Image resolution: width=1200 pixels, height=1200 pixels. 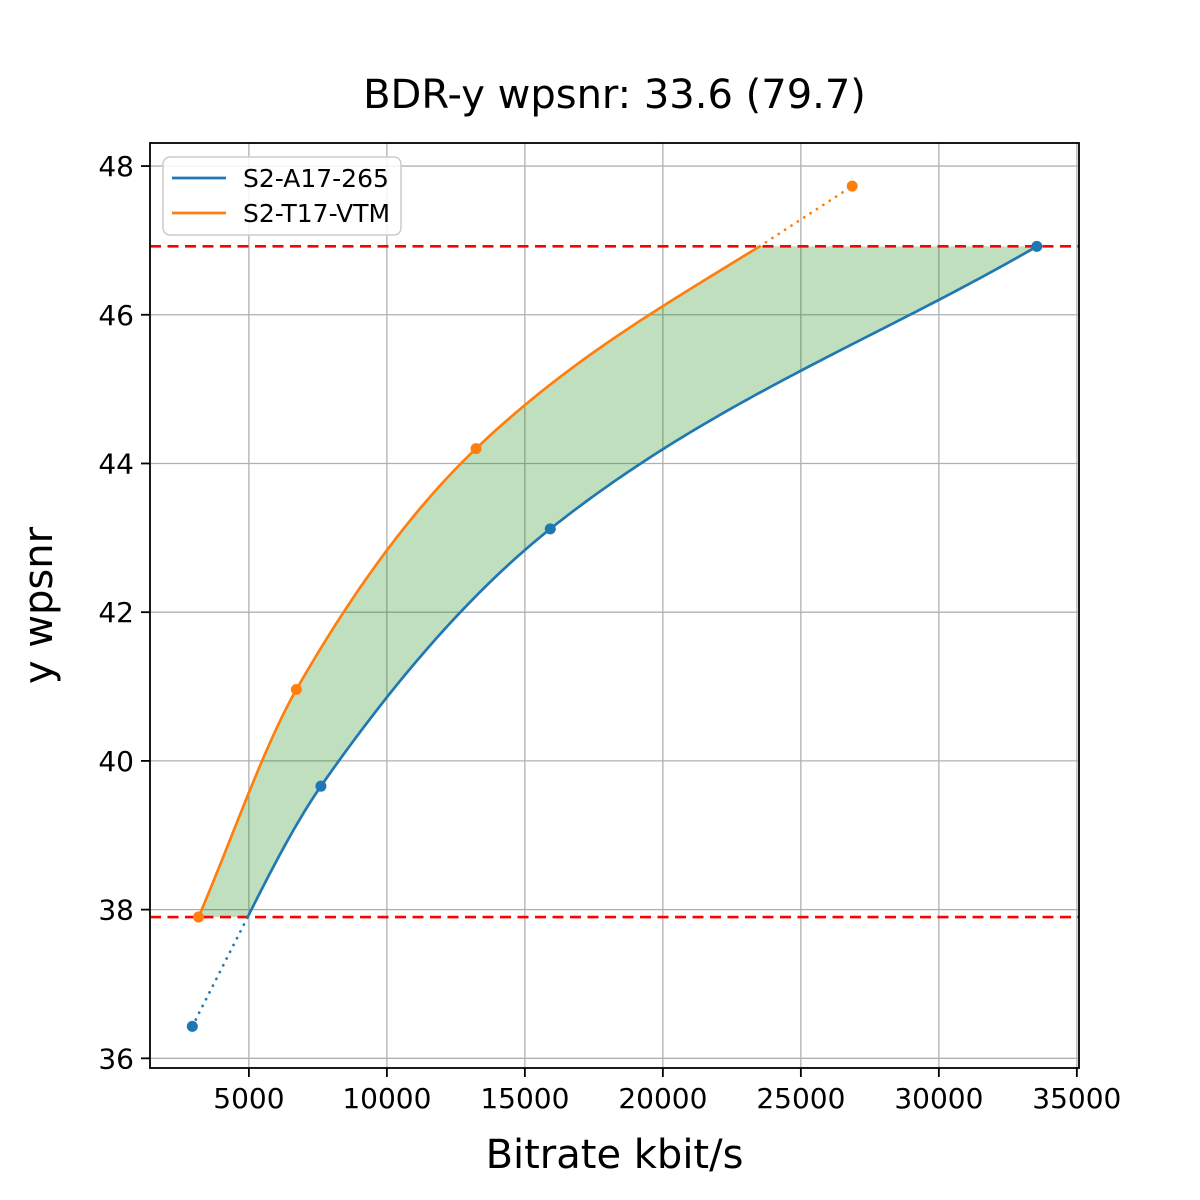 I want to click on y-tick-label: 46, so click(x=116, y=315).